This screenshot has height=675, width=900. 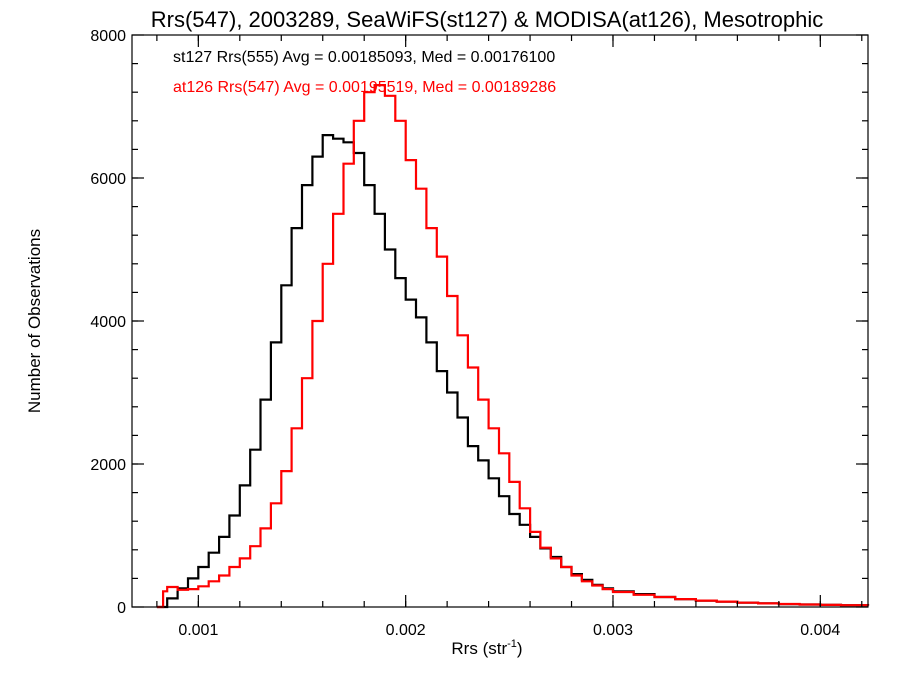 What do you see at coordinates (406, 630) in the screenshot?
I see `x-tick-label: 0.002` at bounding box center [406, 630].